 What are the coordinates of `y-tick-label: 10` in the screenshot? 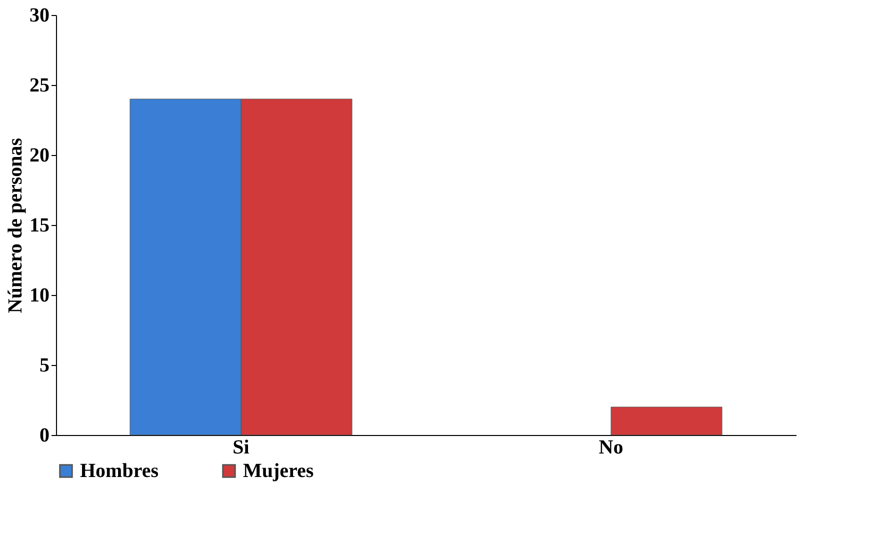 It's located at (40, 295).